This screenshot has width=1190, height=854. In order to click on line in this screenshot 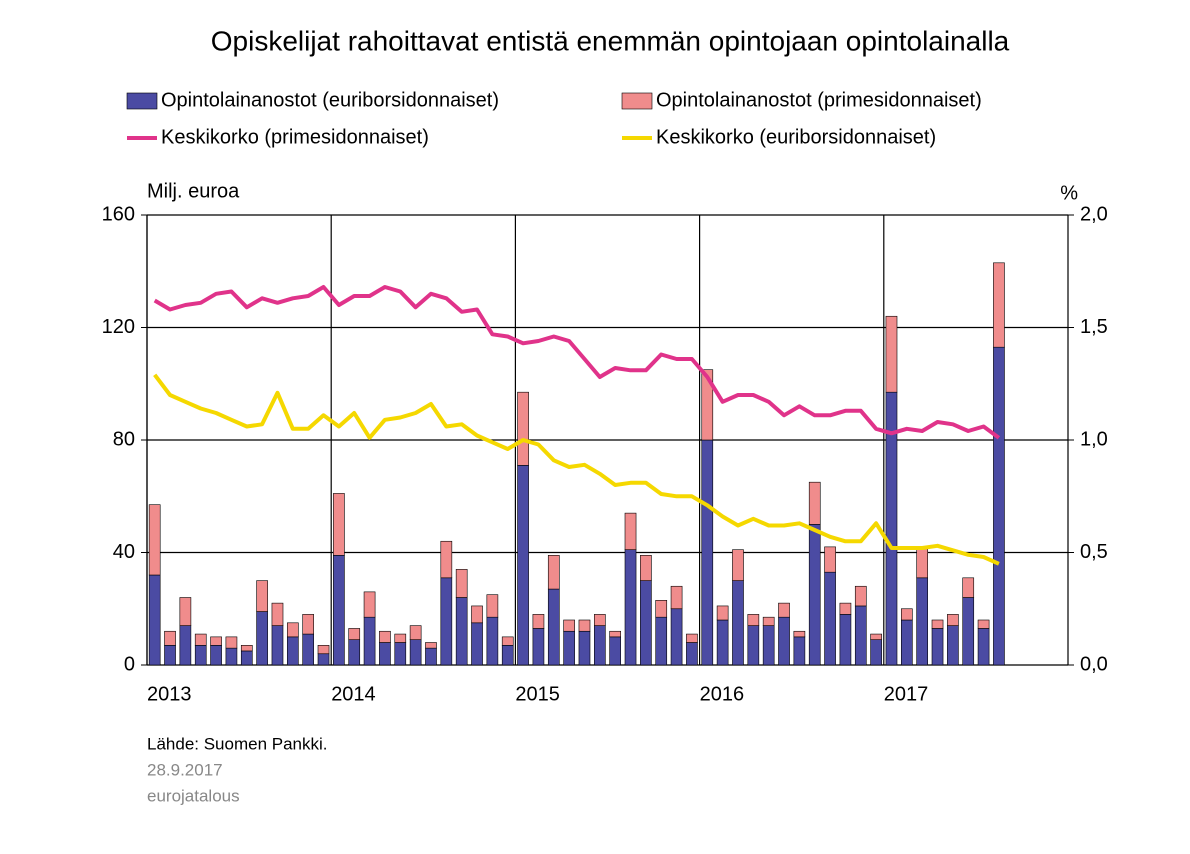, I will do `click(577, 362)`.